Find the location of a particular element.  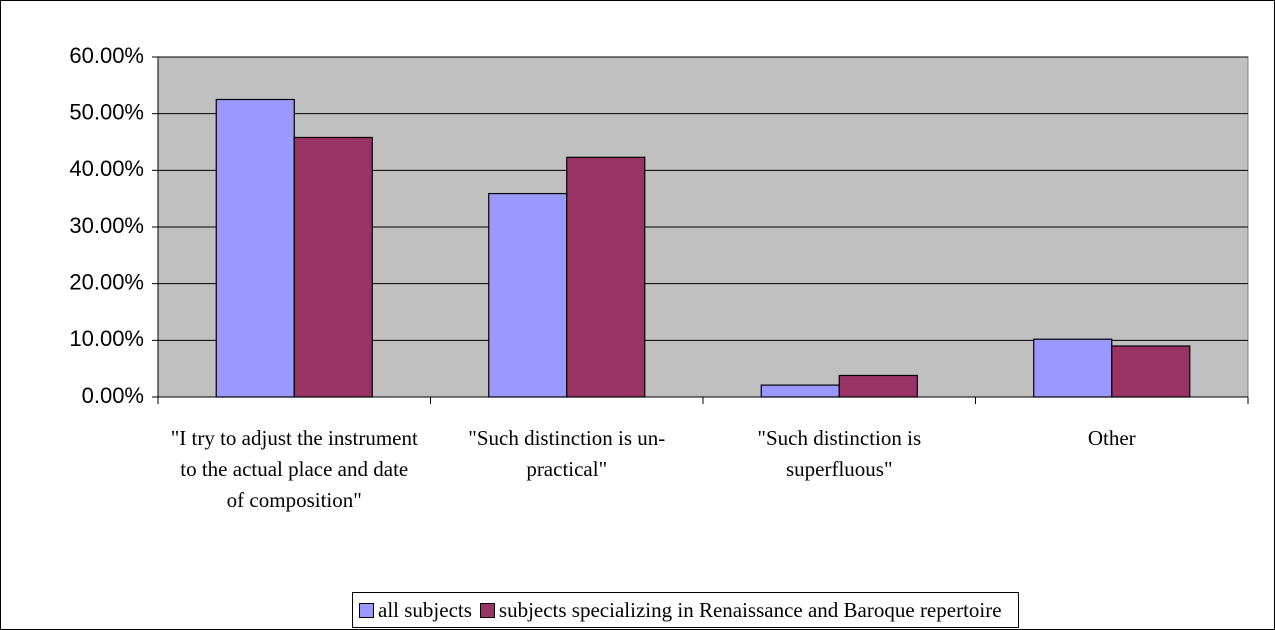

x-tick-label: "Such distinction is superfluous" is located at coordinates (839, 453).